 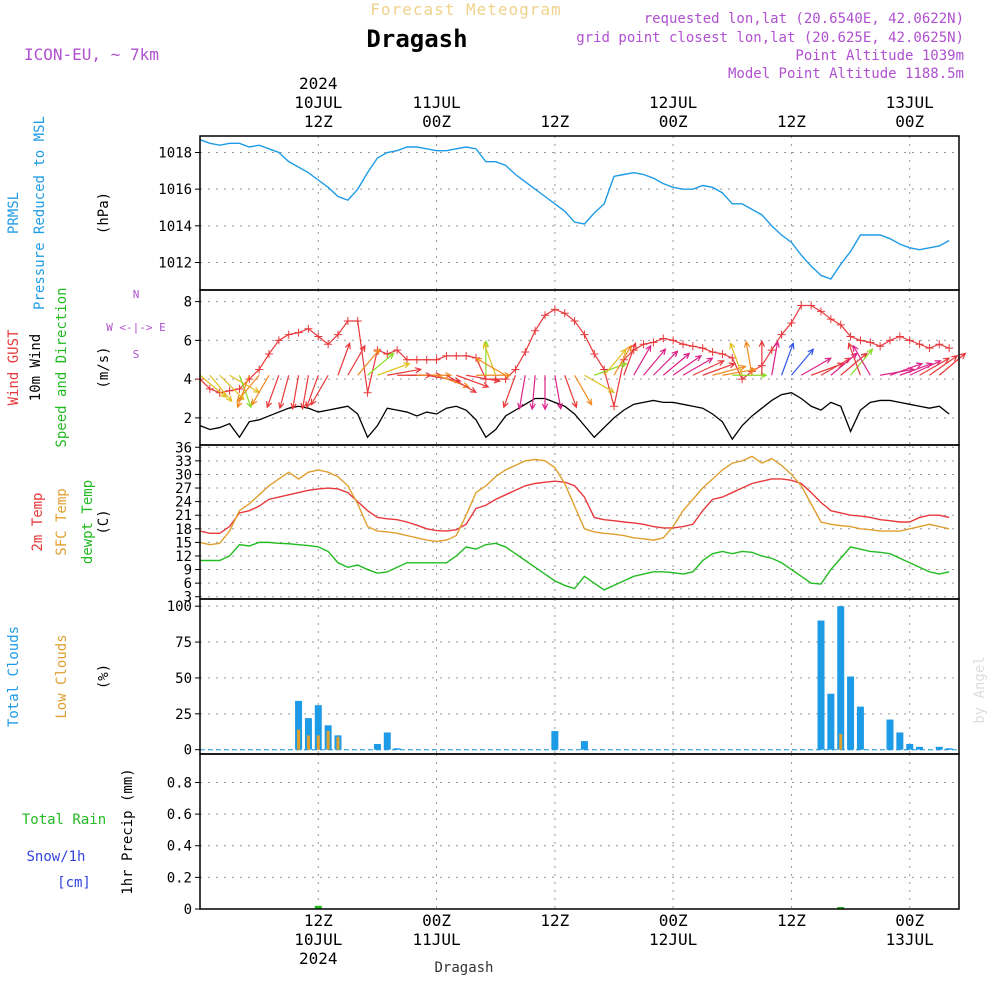 I want to click on top-tick-label: 12Z, so click(x=791, y=121).